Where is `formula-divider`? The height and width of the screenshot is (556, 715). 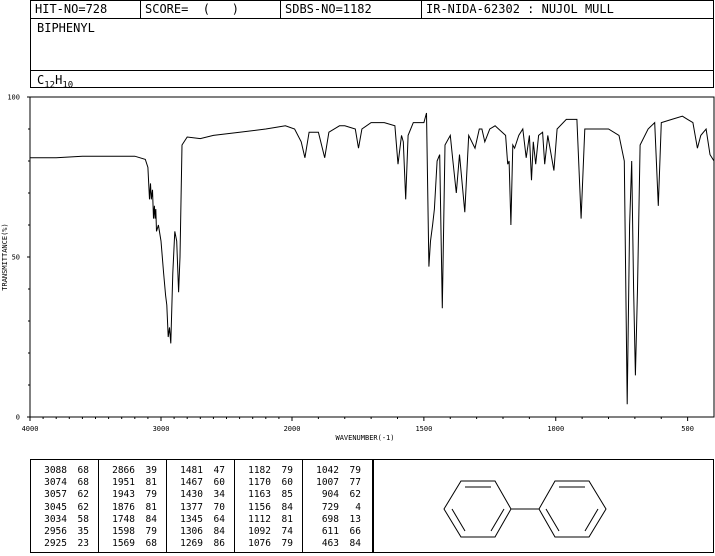
formula-divider is located at coordinates (372, 70).